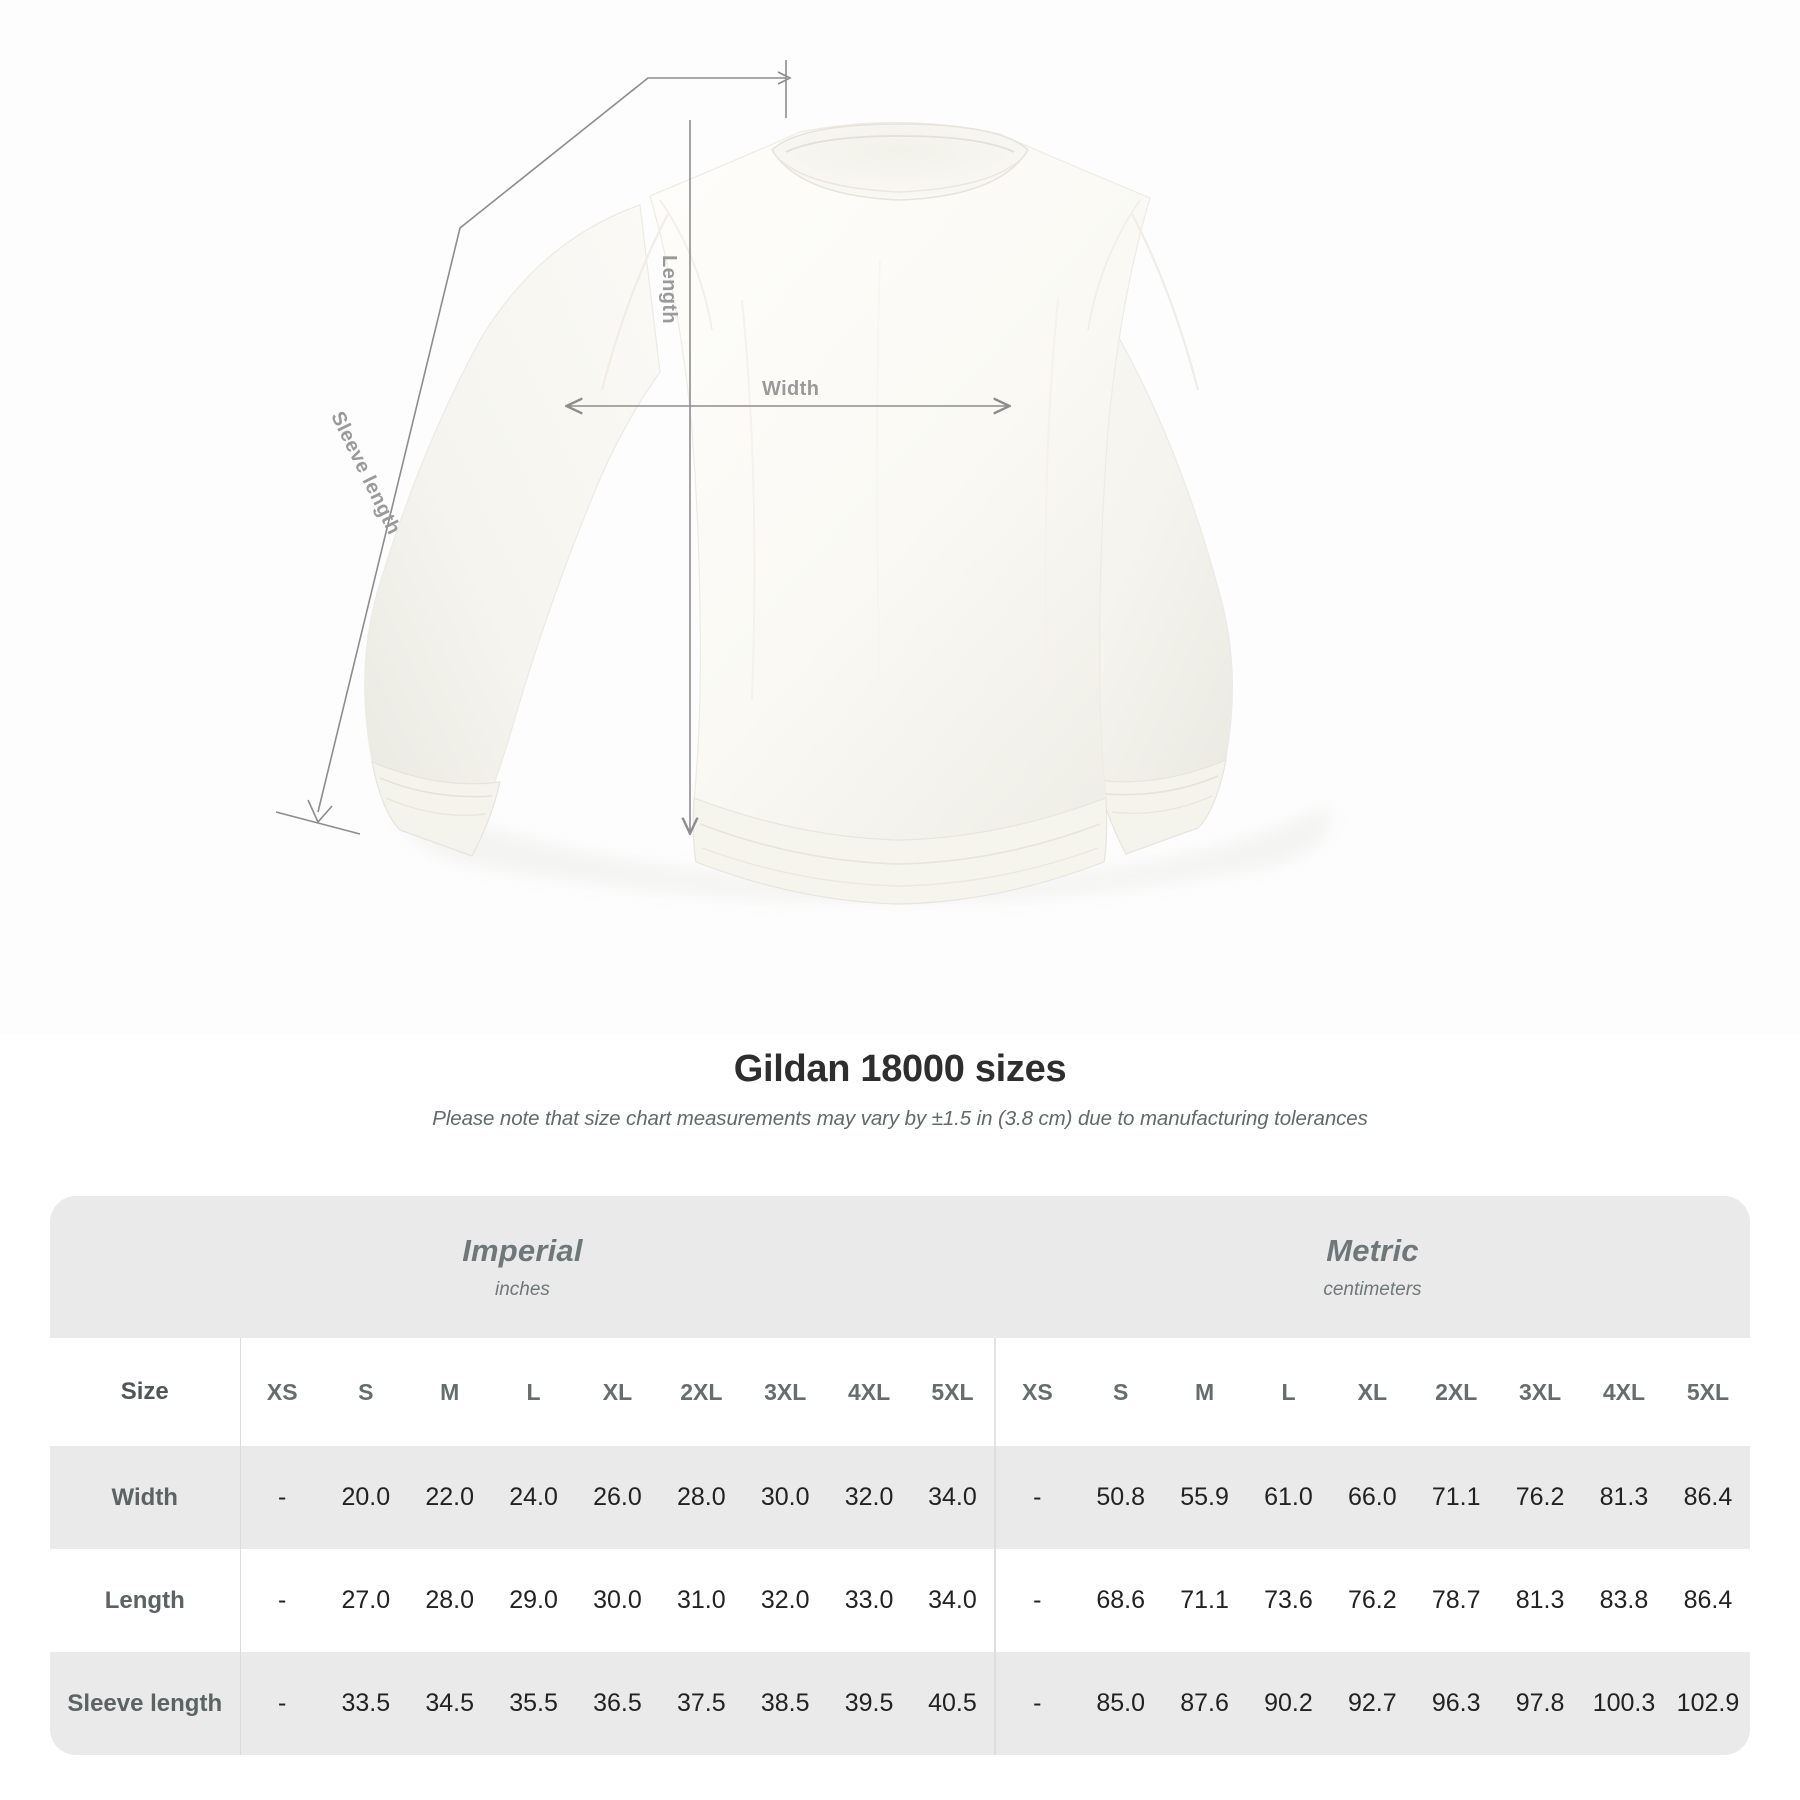 This screenshot has width=1800, height=1800. What do you see at coordinates (365, 1703) in the screenshot?
I see `cell-imperial: 33.5` at bounding box center [365, 1703].